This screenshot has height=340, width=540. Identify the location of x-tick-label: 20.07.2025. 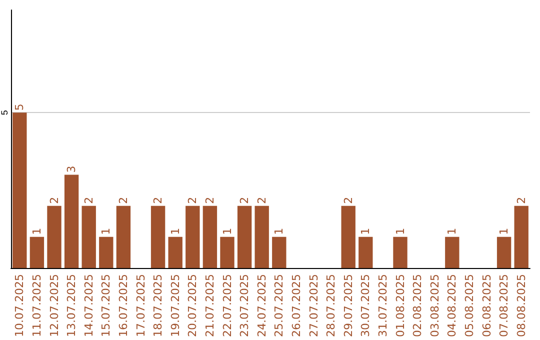
(193, 306).